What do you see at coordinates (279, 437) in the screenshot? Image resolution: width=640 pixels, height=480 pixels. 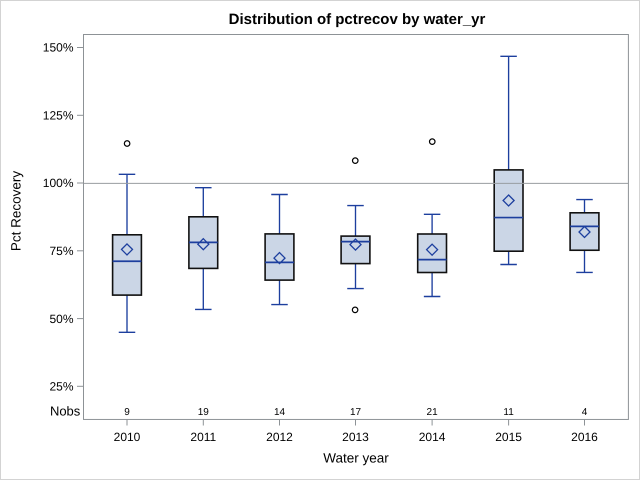 I see `svg-text: 2012` at bounding box center [279, 437].